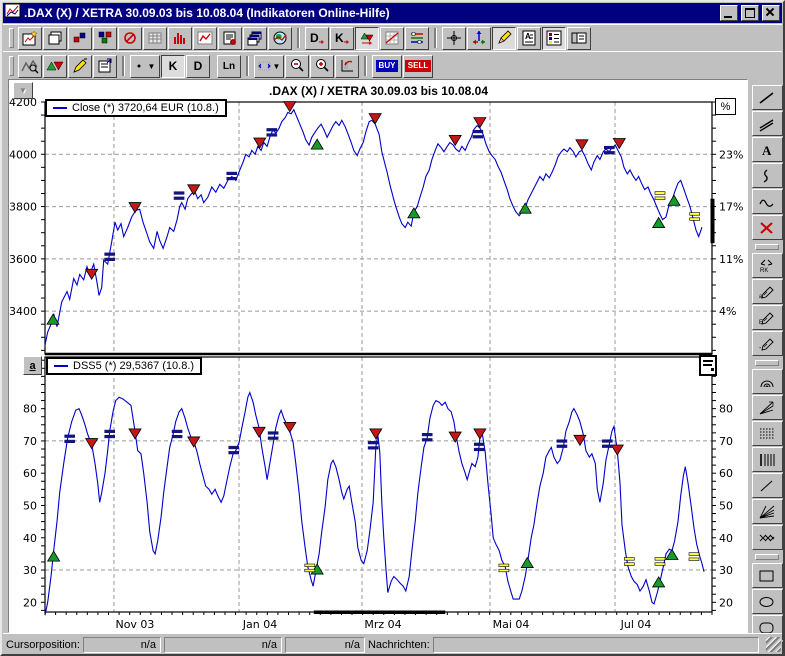 The image size is (785, 656). I want to click on speed-lines-tool, so click(767, 407).